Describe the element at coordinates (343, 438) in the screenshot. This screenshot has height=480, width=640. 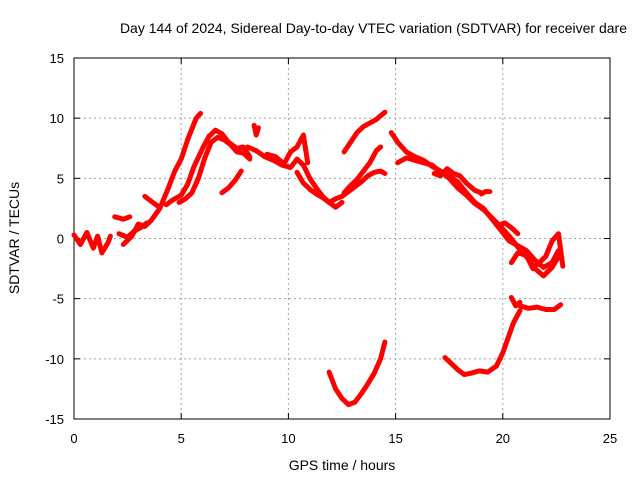
I see `x-tick-labels: 0 5 10 15 20 25` at that location.